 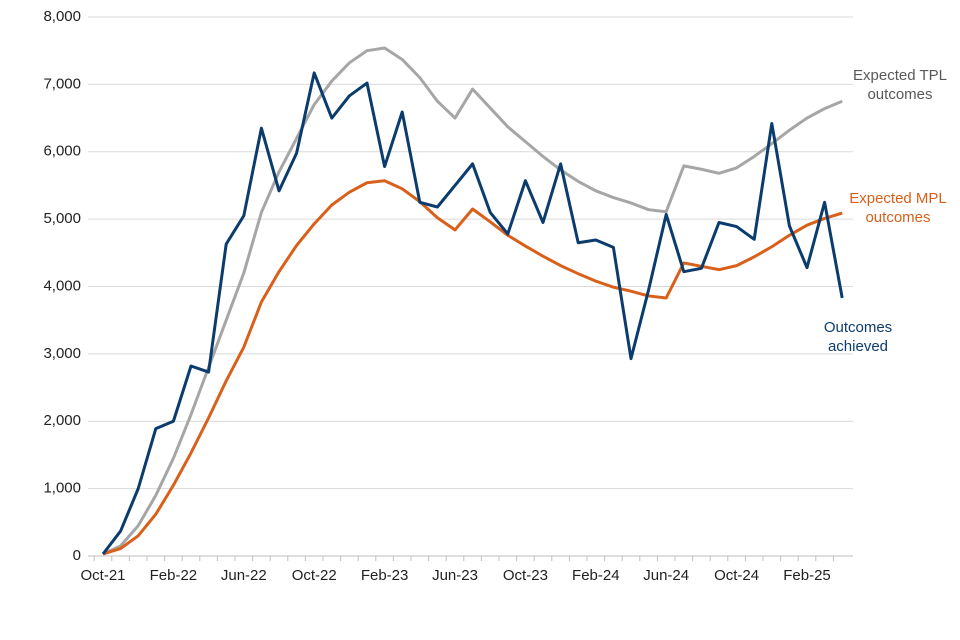 What do you see at coordinates (455, 575) in the screenshot?
I see `x-tick-label: Jun-23` at bounding box center [455, 575].